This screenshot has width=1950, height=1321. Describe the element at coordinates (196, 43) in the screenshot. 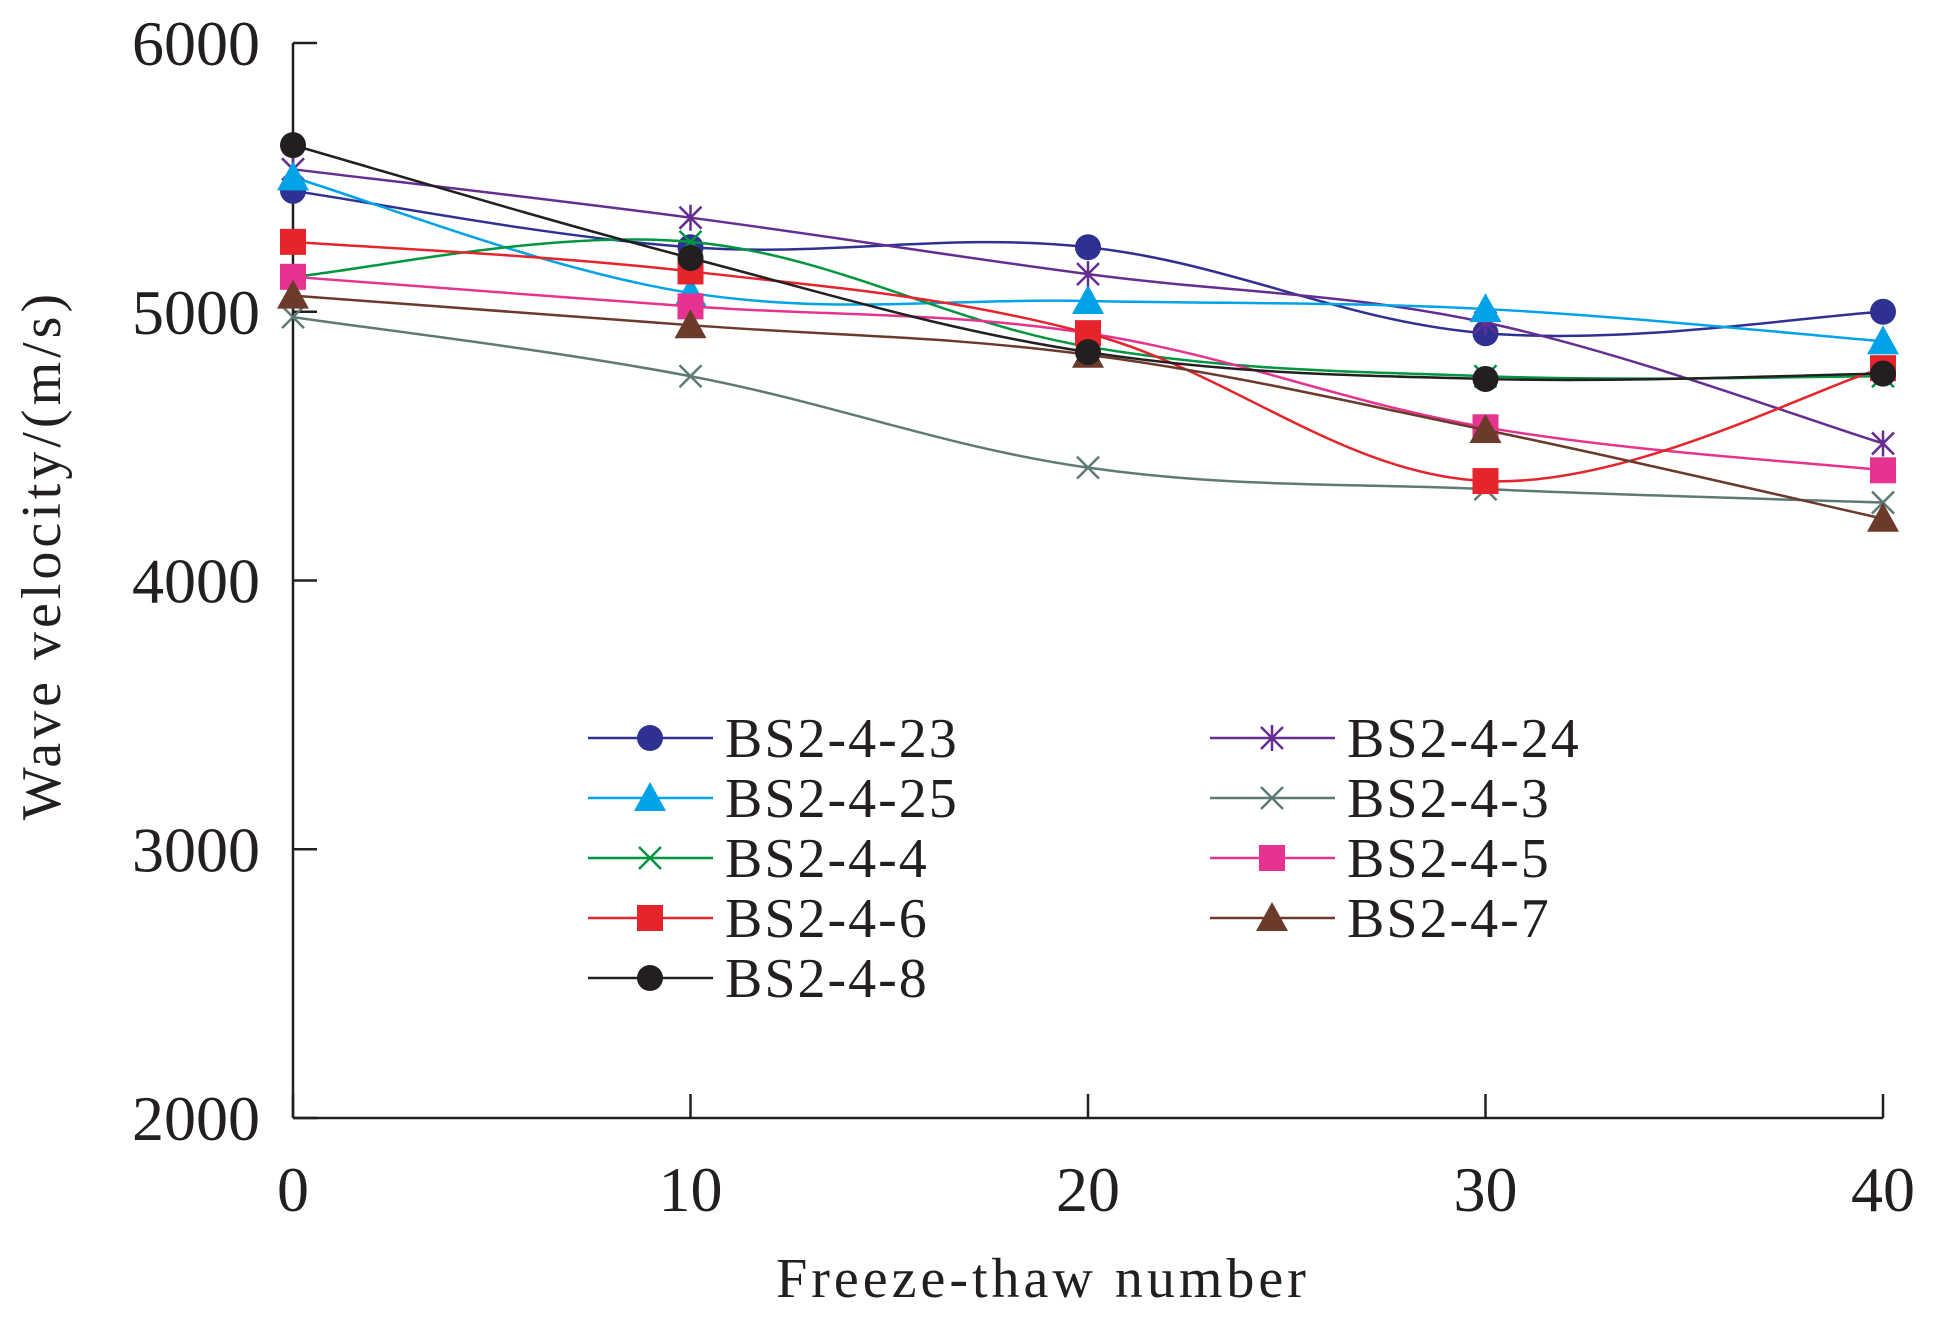

I see `y-tick-label: 6000` at that location.